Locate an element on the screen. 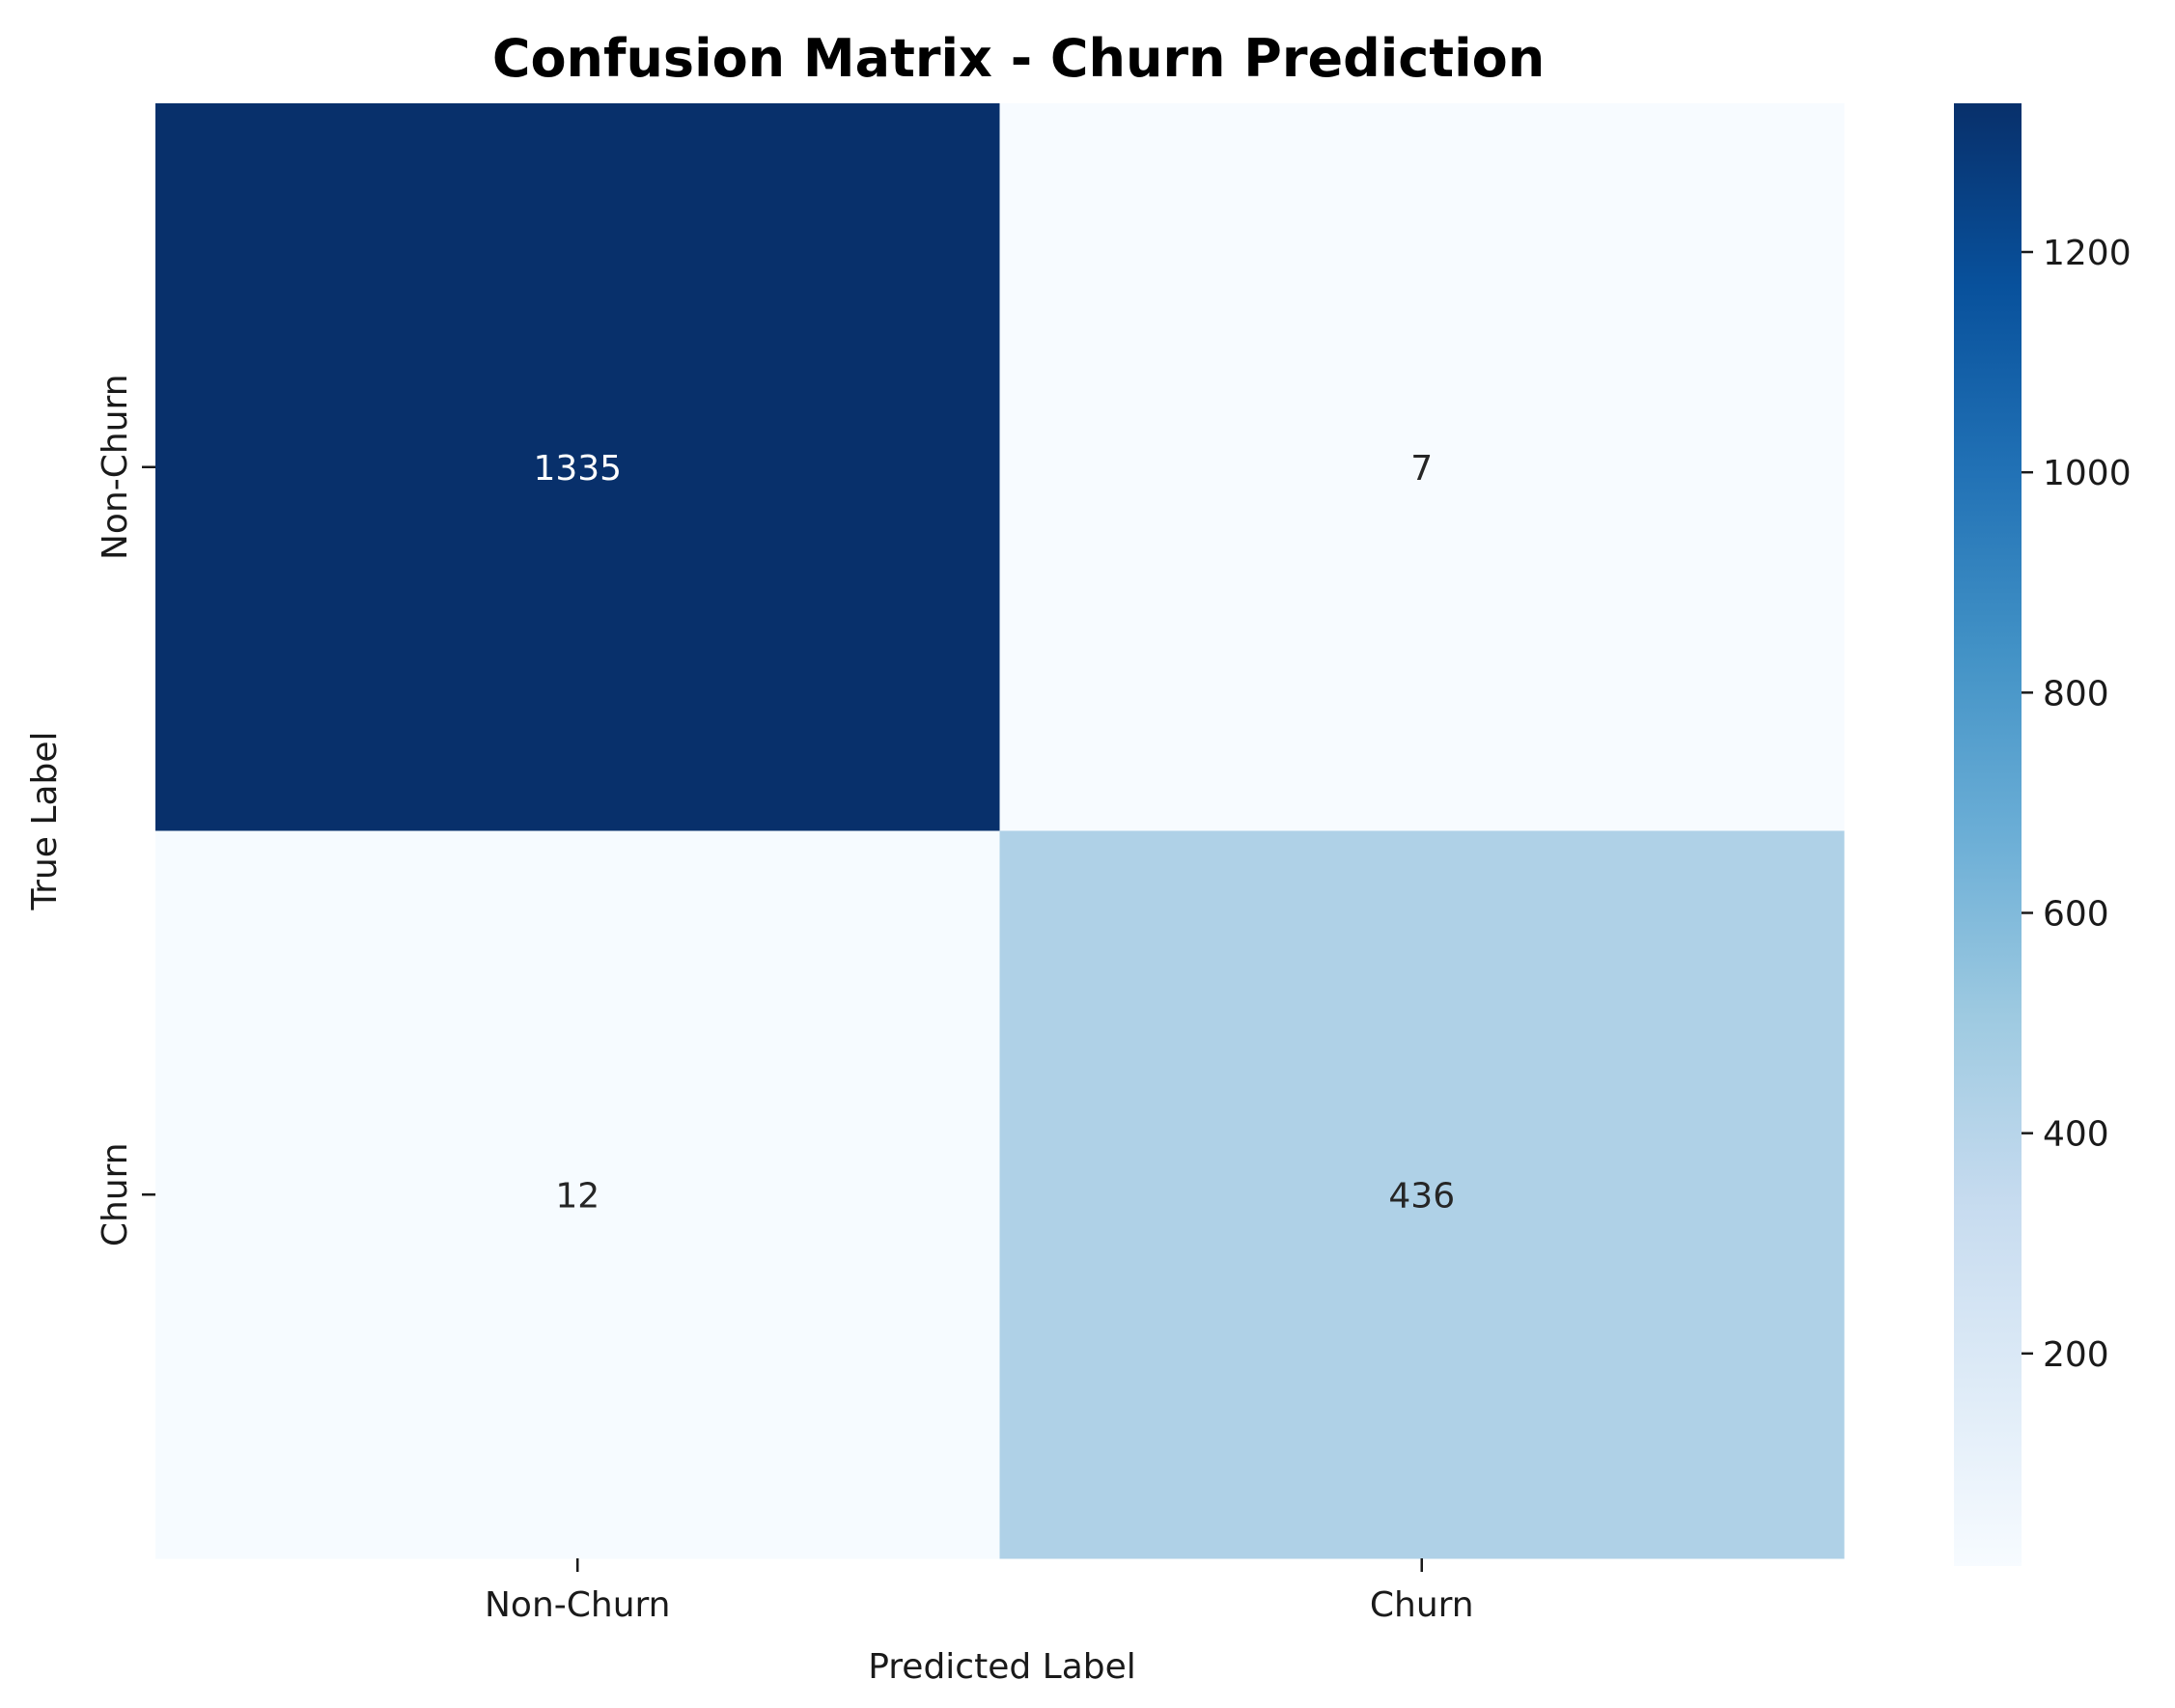 Image resolution: width=2175 pixels, height=1708 pixels. colorbar-tick-label: 200 is located at coordinates (2076, 1355).